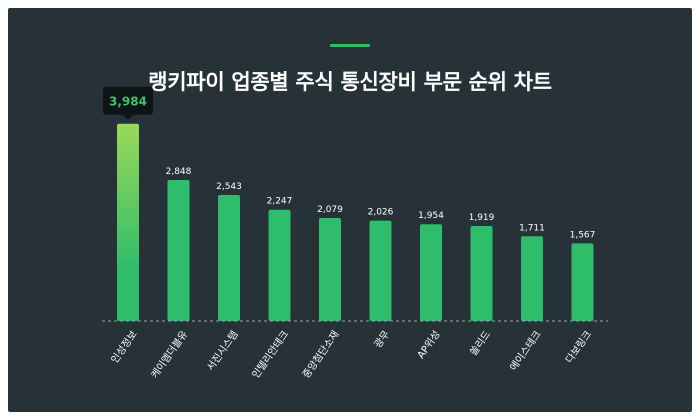  What do you see at coordinates (381, 213) in the screenshot?
I see `value-label-5: 2,026` at bounding box center [381, 213].